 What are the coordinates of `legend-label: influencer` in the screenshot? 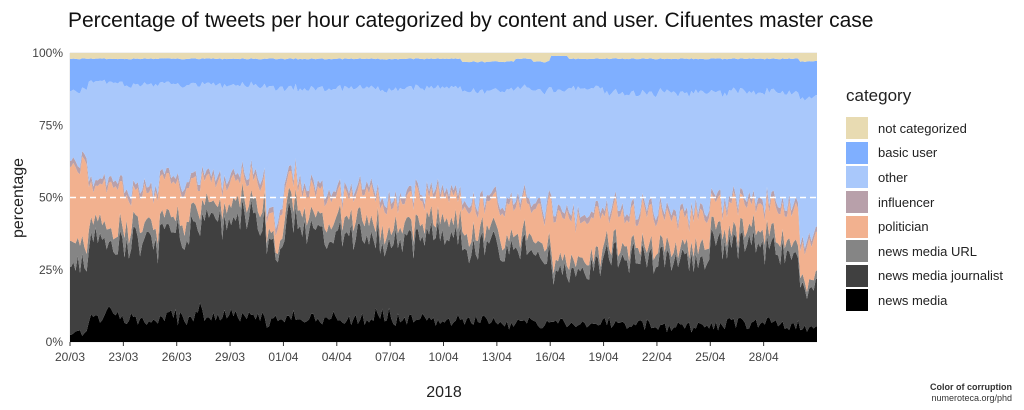 It's located at (906, 202).